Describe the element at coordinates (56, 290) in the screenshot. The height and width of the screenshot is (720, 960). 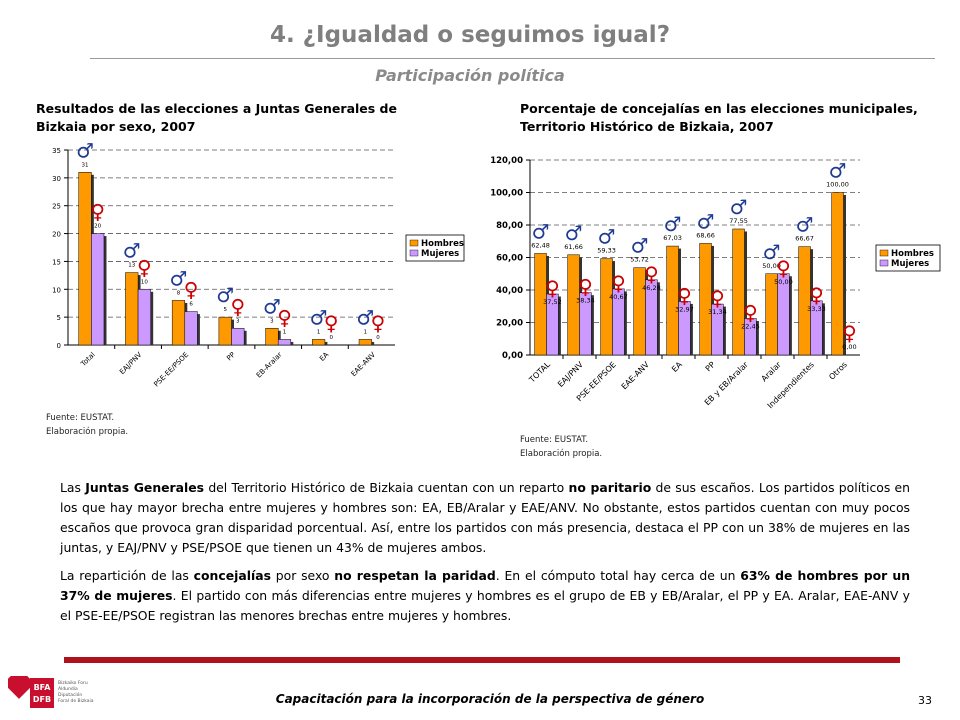
I see `y-tick-label: 10` at that location.